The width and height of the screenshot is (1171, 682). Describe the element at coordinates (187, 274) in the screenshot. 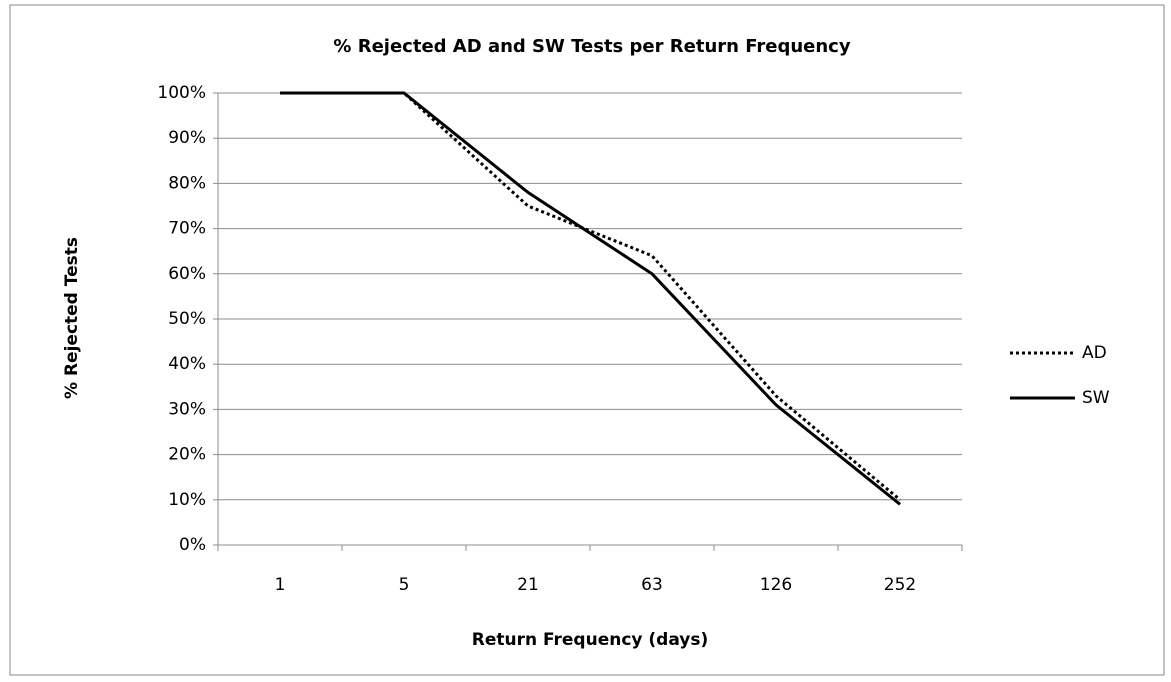

I see `y-tick-label: 60%` at that location.